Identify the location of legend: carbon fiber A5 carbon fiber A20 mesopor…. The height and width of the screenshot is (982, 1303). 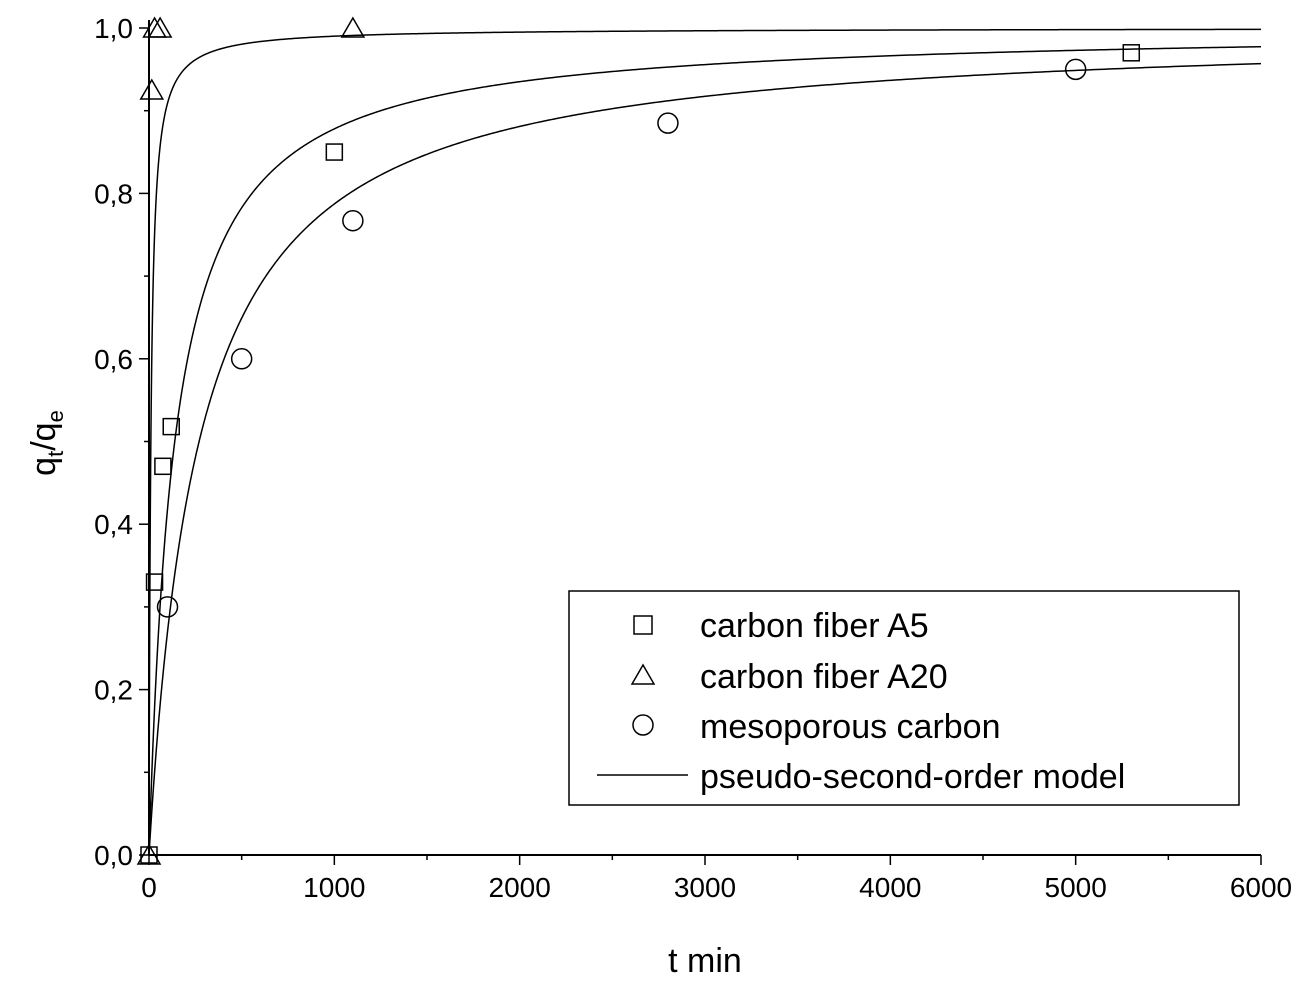
(904, 698).